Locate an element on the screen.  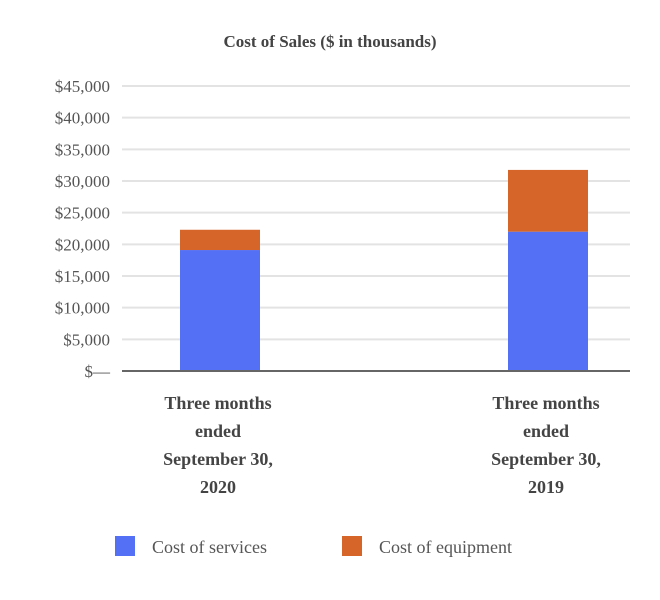
legend-label: Cost of equipment is located at coordinates (445, 547).